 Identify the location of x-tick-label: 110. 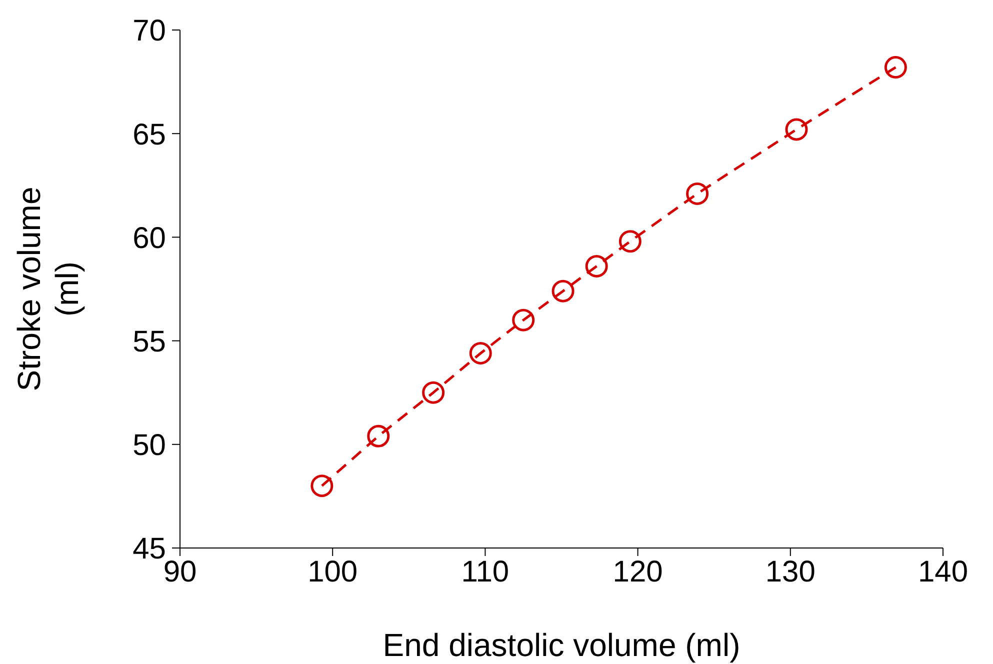
(485, 571).